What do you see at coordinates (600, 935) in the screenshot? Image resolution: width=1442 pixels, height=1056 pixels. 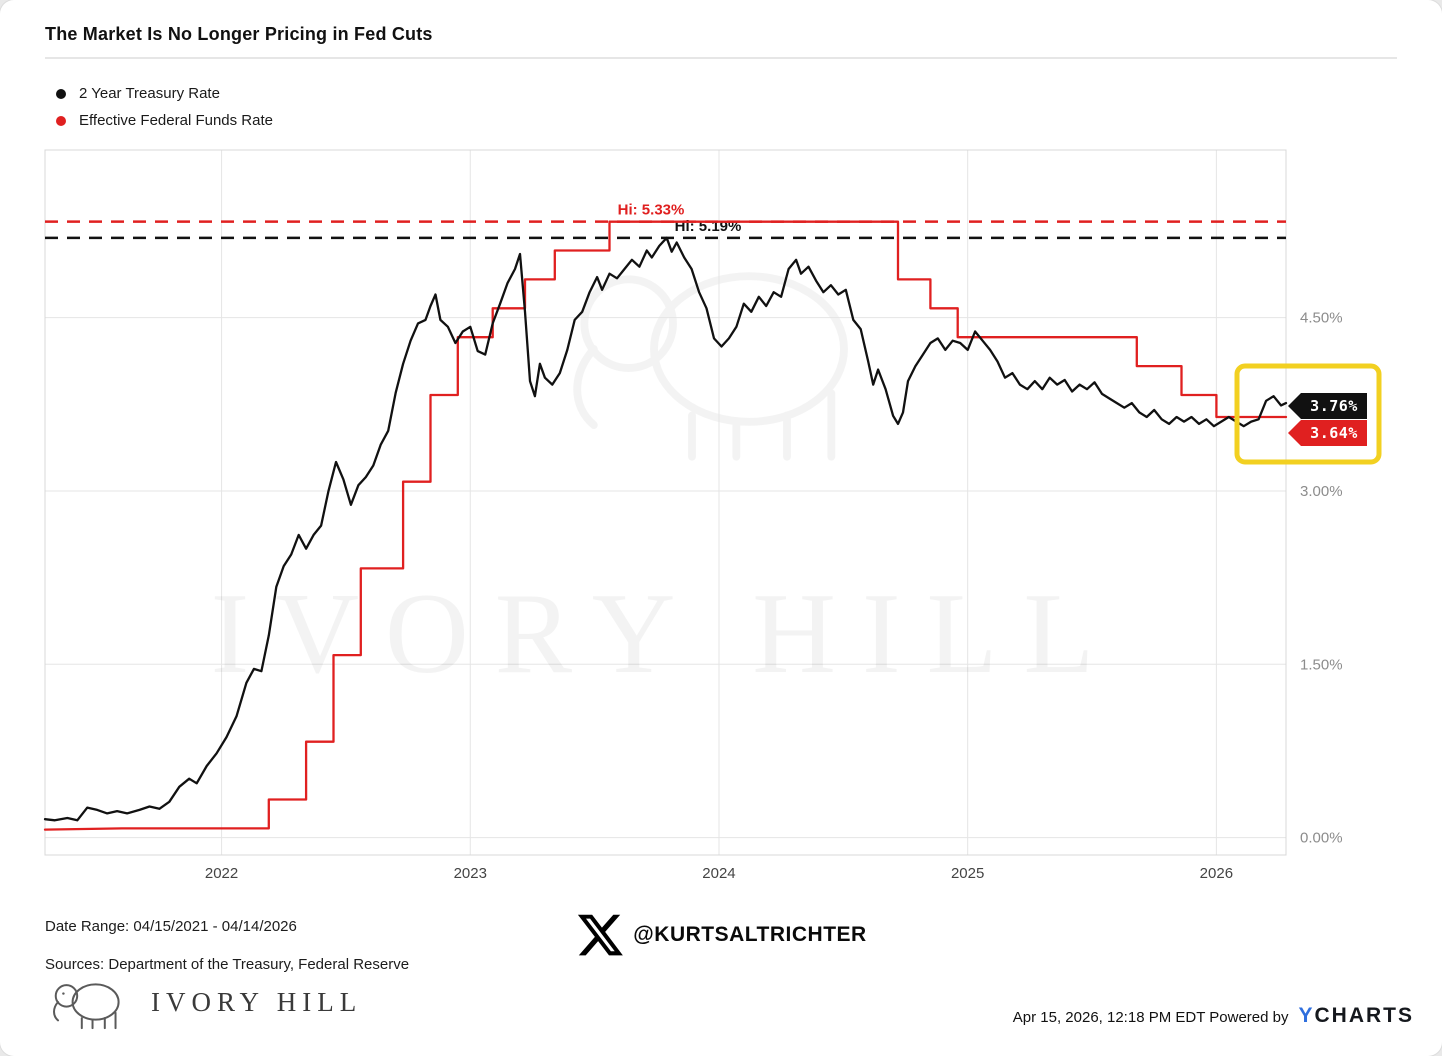 I see `x-logo-icon` at bounding box center [600, 935].